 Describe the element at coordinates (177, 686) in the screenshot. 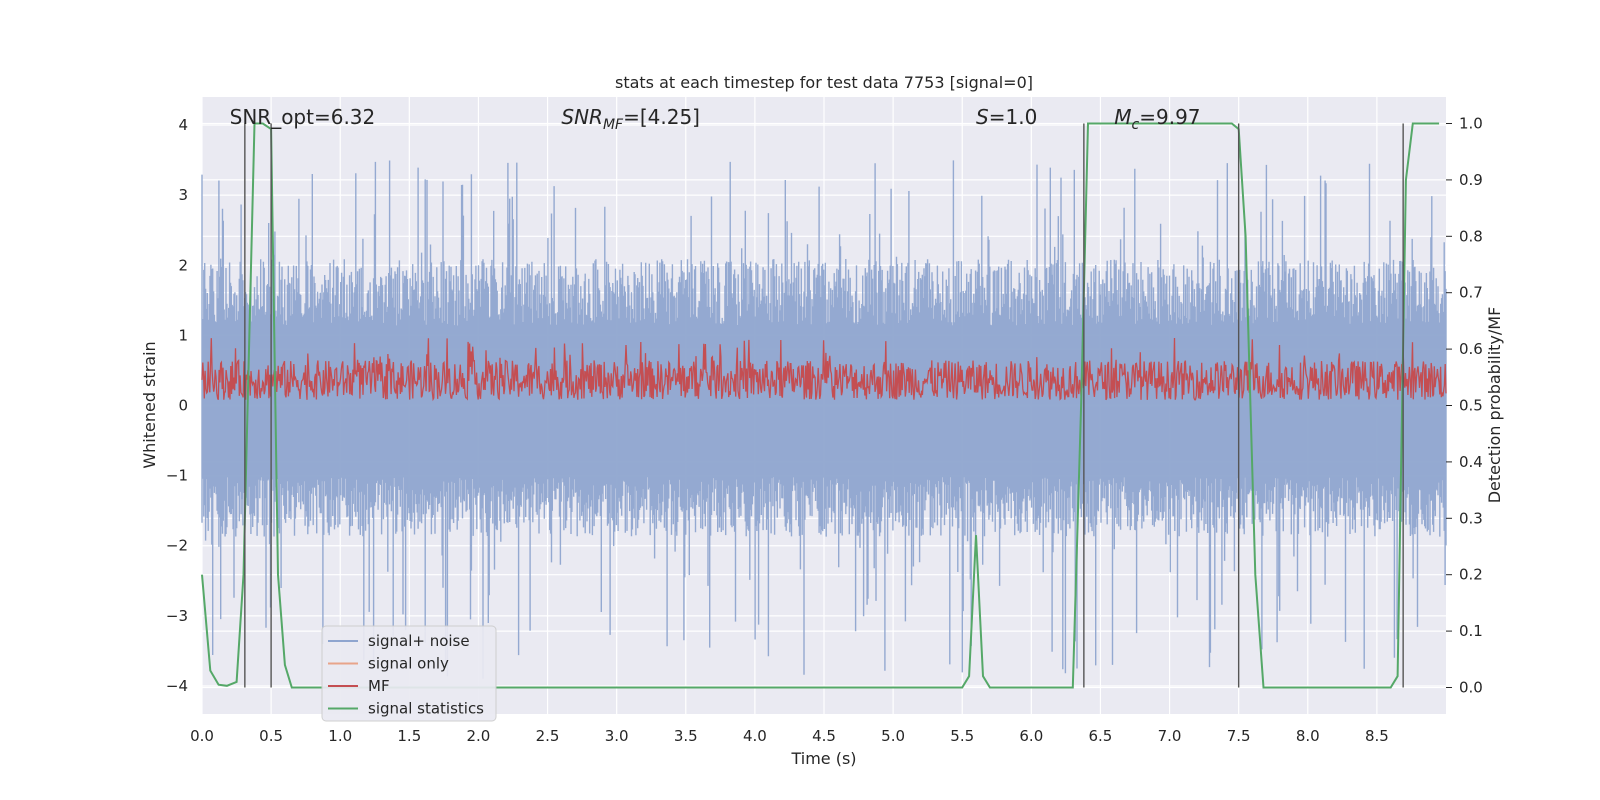

I see `y-tick-label: −4` at that location.